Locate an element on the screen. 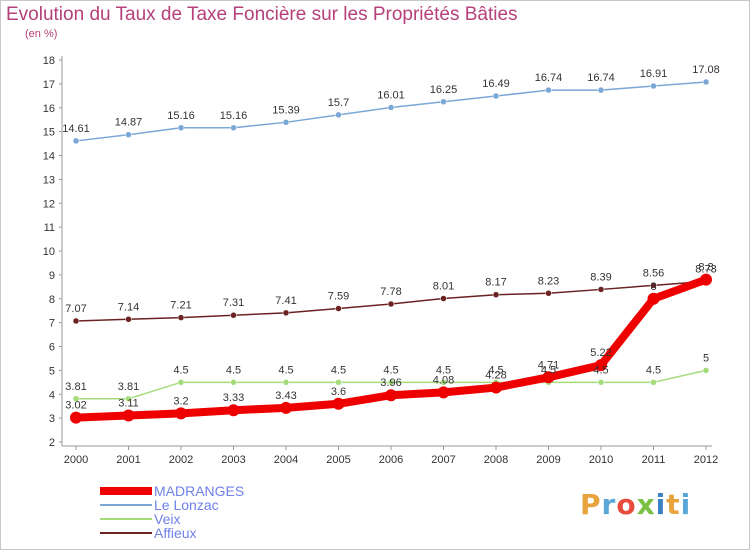  x-tick-label: 2011 is located at coordinates (654, 460).